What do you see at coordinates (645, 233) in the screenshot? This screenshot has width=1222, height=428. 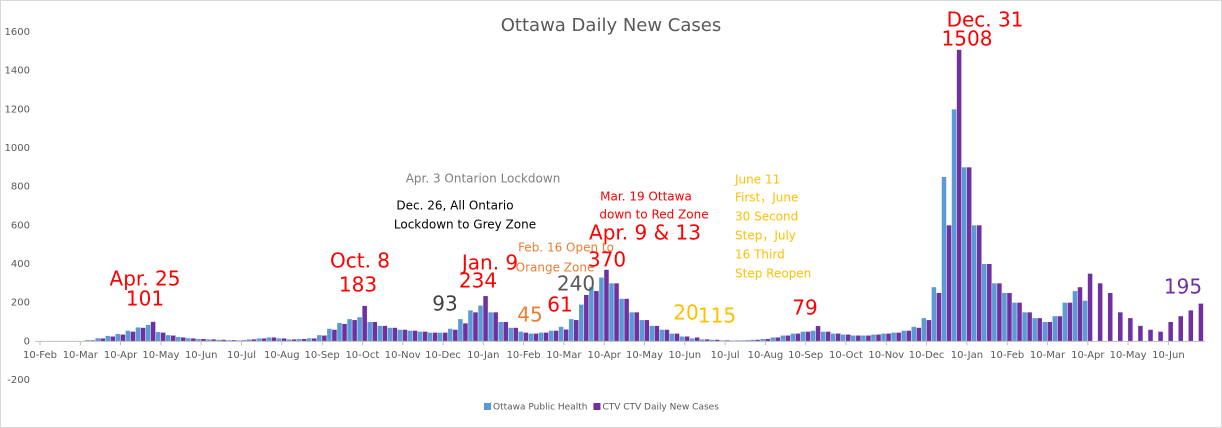 I see `annotation: Apr. 9 & 13` at bounding box center [645, 233].